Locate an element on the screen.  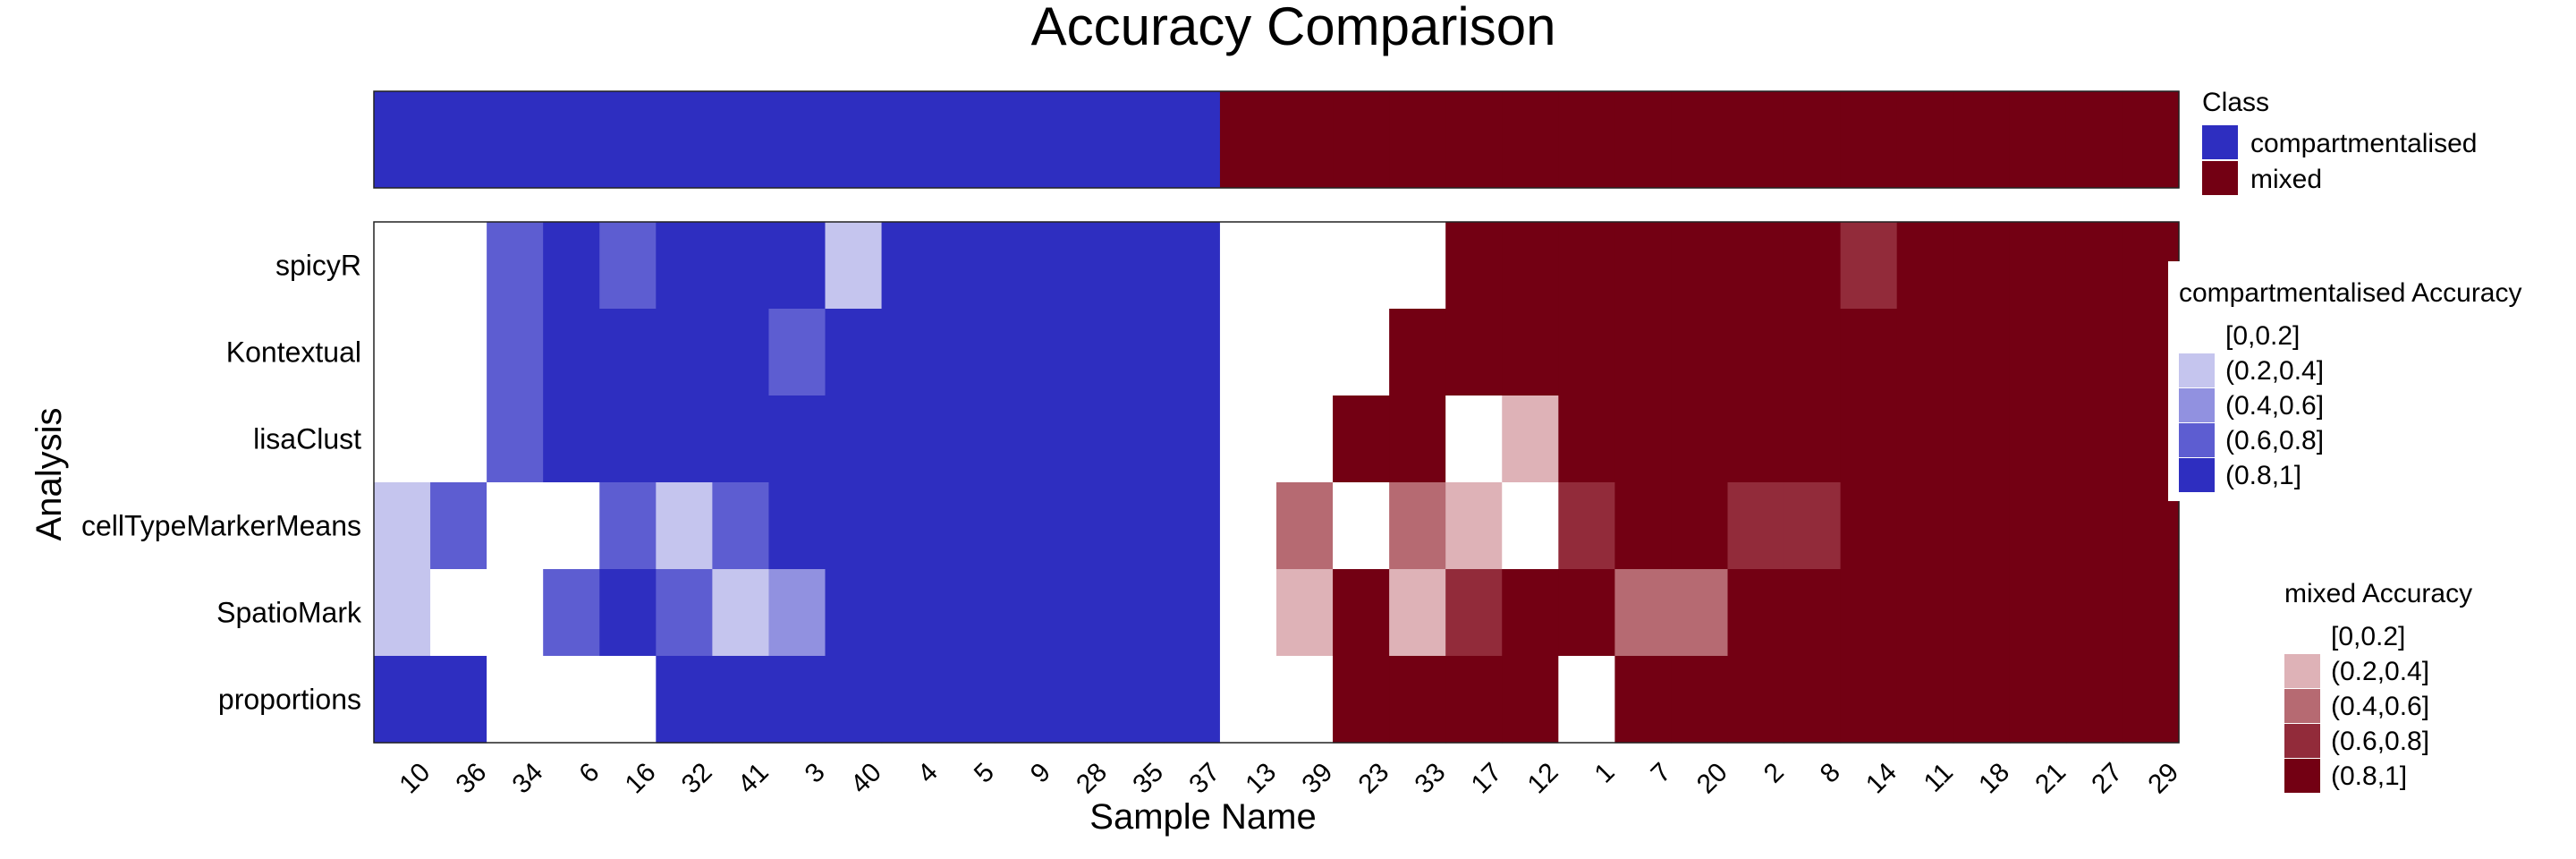
class-annotation-bar is located at coordinates (1276, 139).